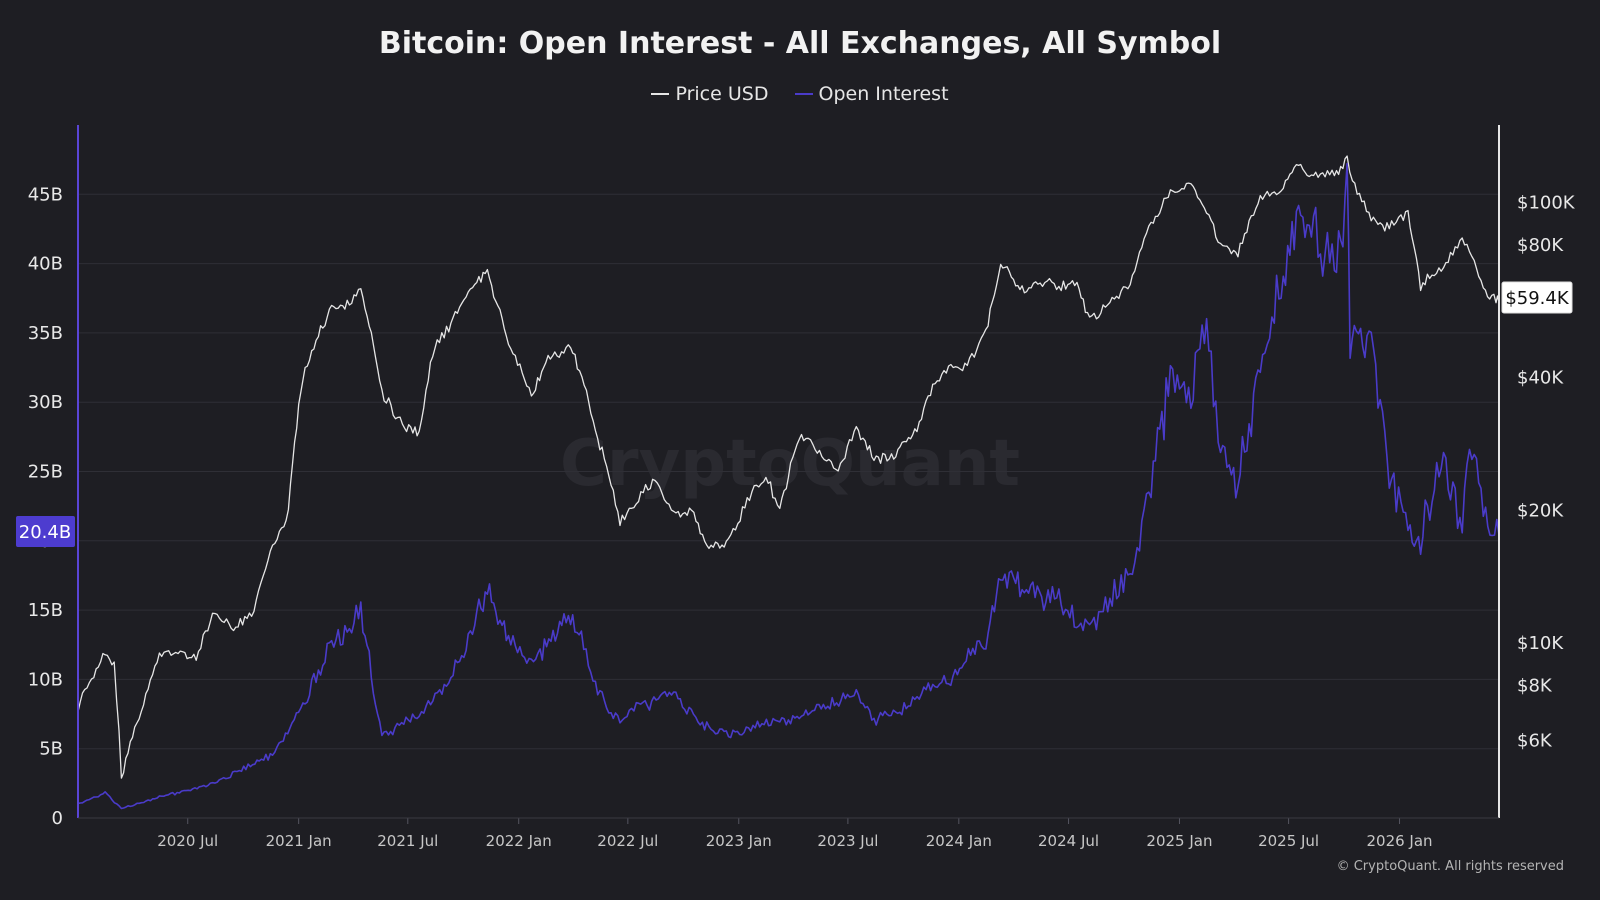 The height and width of the screenshot is (900, 1600). Describe the element at coordinates (45, 679) in the screenshot. I see `y-left-tick-label: 10B` at that location.